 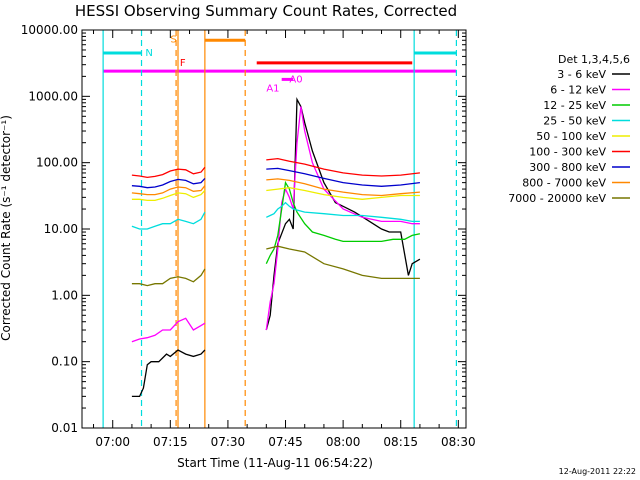 What do you see at coordinates (578, 90) in the screenshot?
I see `legend-entry-label: 6 - 12 keV` at bounding box center [578, 90].